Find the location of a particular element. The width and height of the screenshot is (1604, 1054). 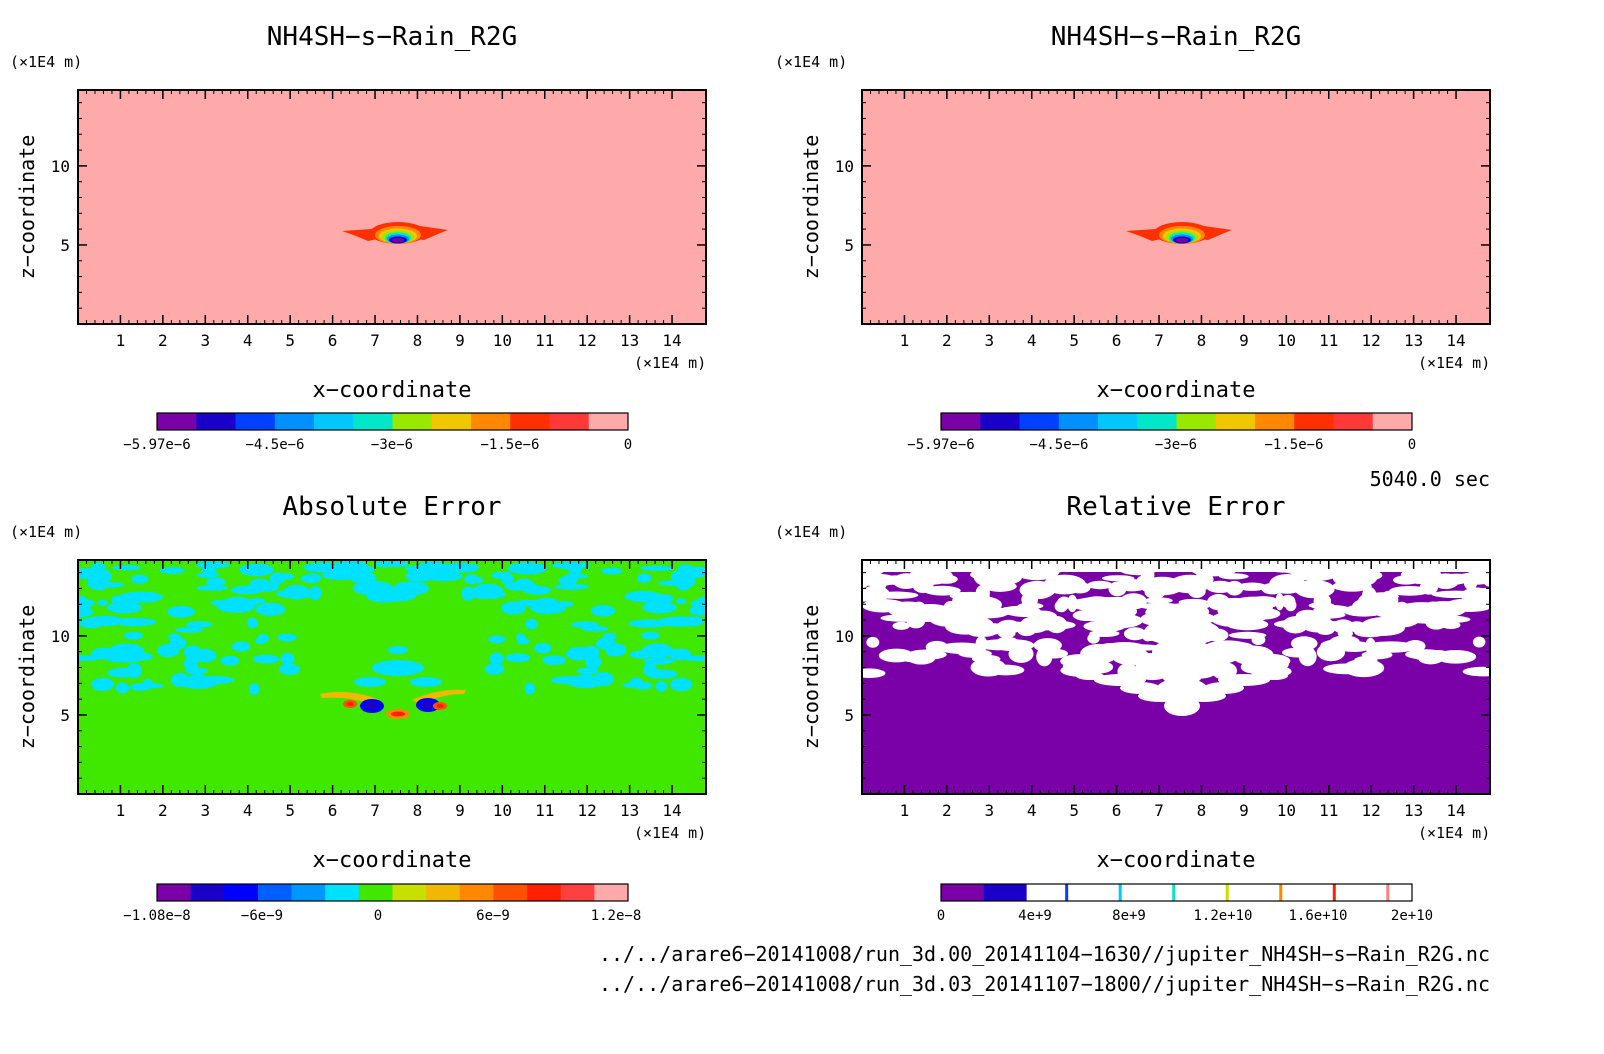

y-unit-label: (×1E4 m) is located at coordinates (811, 532).